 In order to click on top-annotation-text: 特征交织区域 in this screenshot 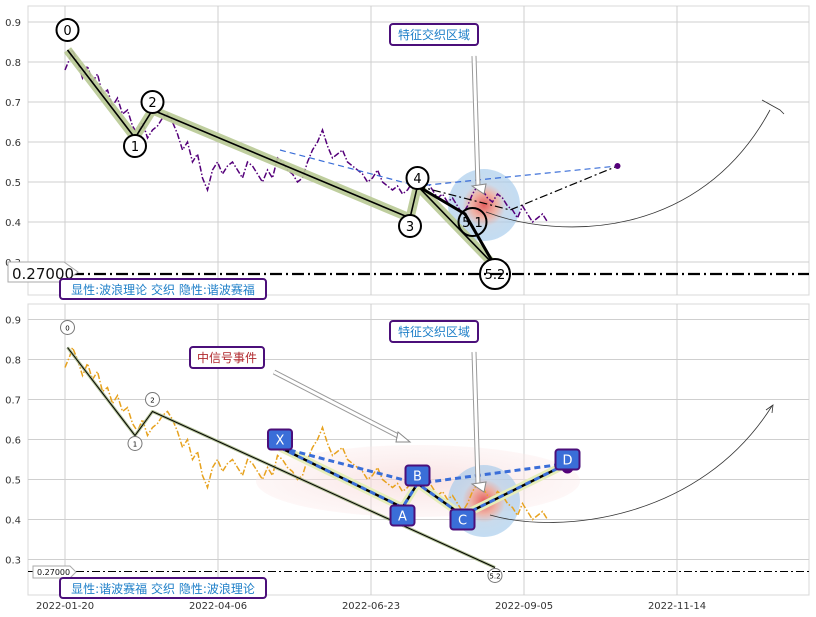, I will do `click(434, 34)`.